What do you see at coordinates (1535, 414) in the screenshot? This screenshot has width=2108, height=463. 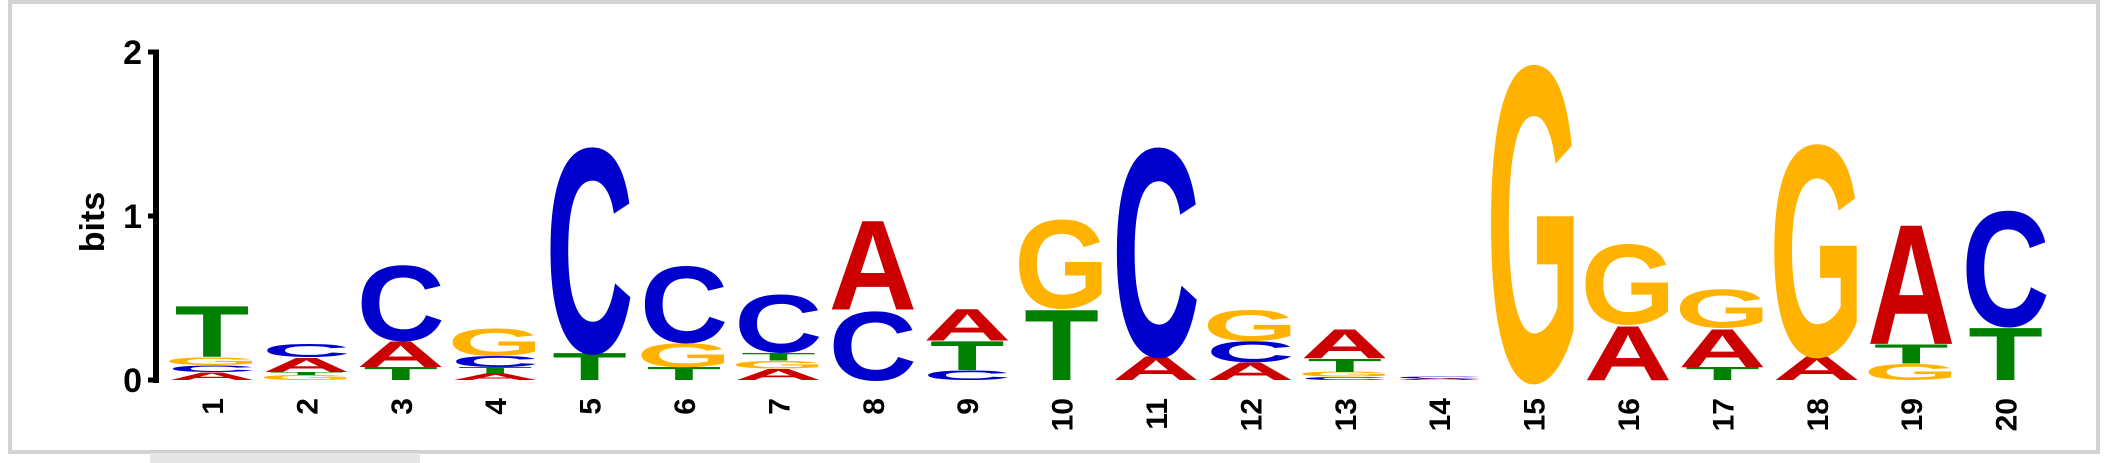 I see `x-tick-label: 15` at bounding box center [1535, 414].